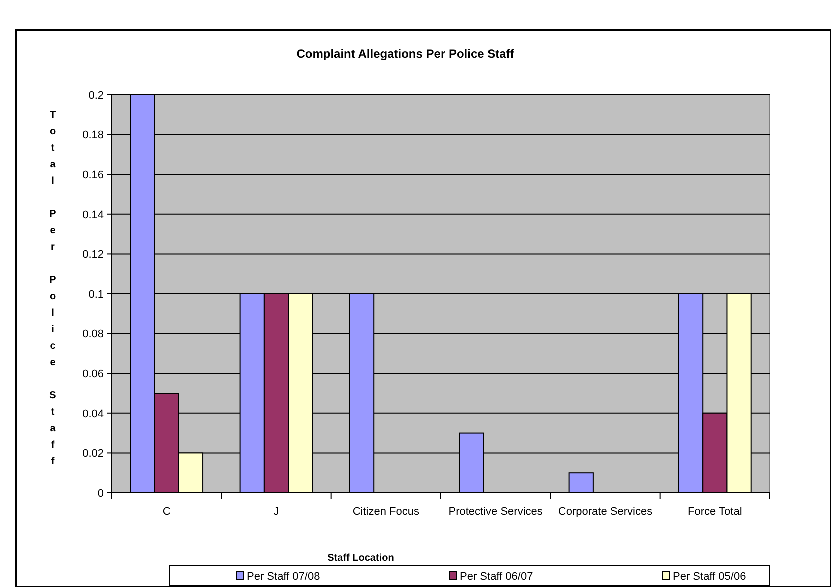 This screenshot has width=831, height=587. I want to click on x-tick-label: Protective Services, so click(496, 512).